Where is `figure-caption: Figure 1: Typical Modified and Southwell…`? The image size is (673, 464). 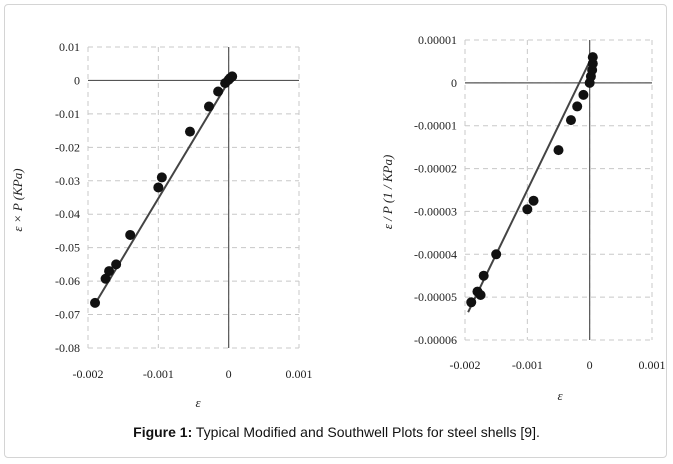 figure-caption: Figure 1: Typical Modified and Southwell… is located at coordinates (336, 432).